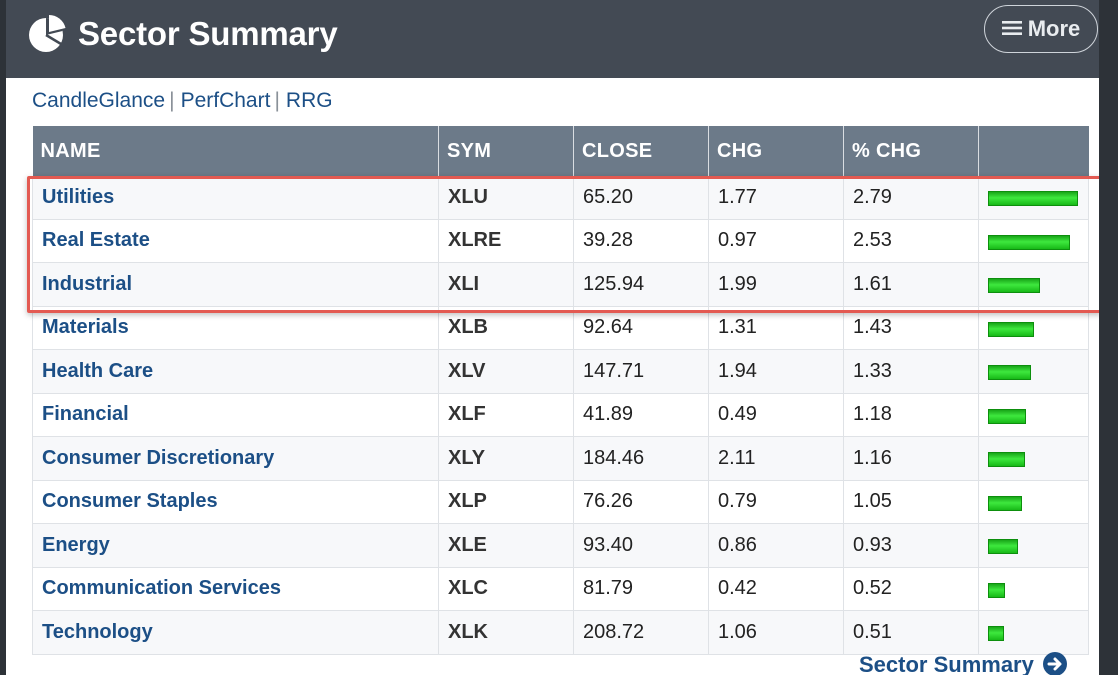  I want to click on pct-chg-cell: 2.79, so click(911, 198).